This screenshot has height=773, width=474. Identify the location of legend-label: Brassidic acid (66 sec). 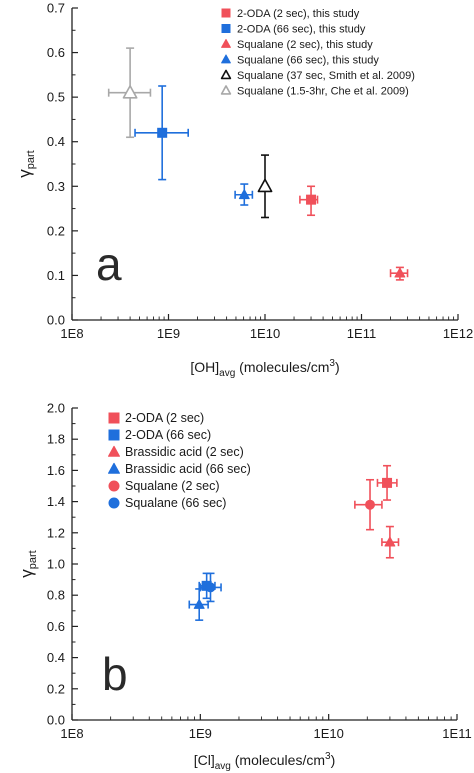
(188, 469).